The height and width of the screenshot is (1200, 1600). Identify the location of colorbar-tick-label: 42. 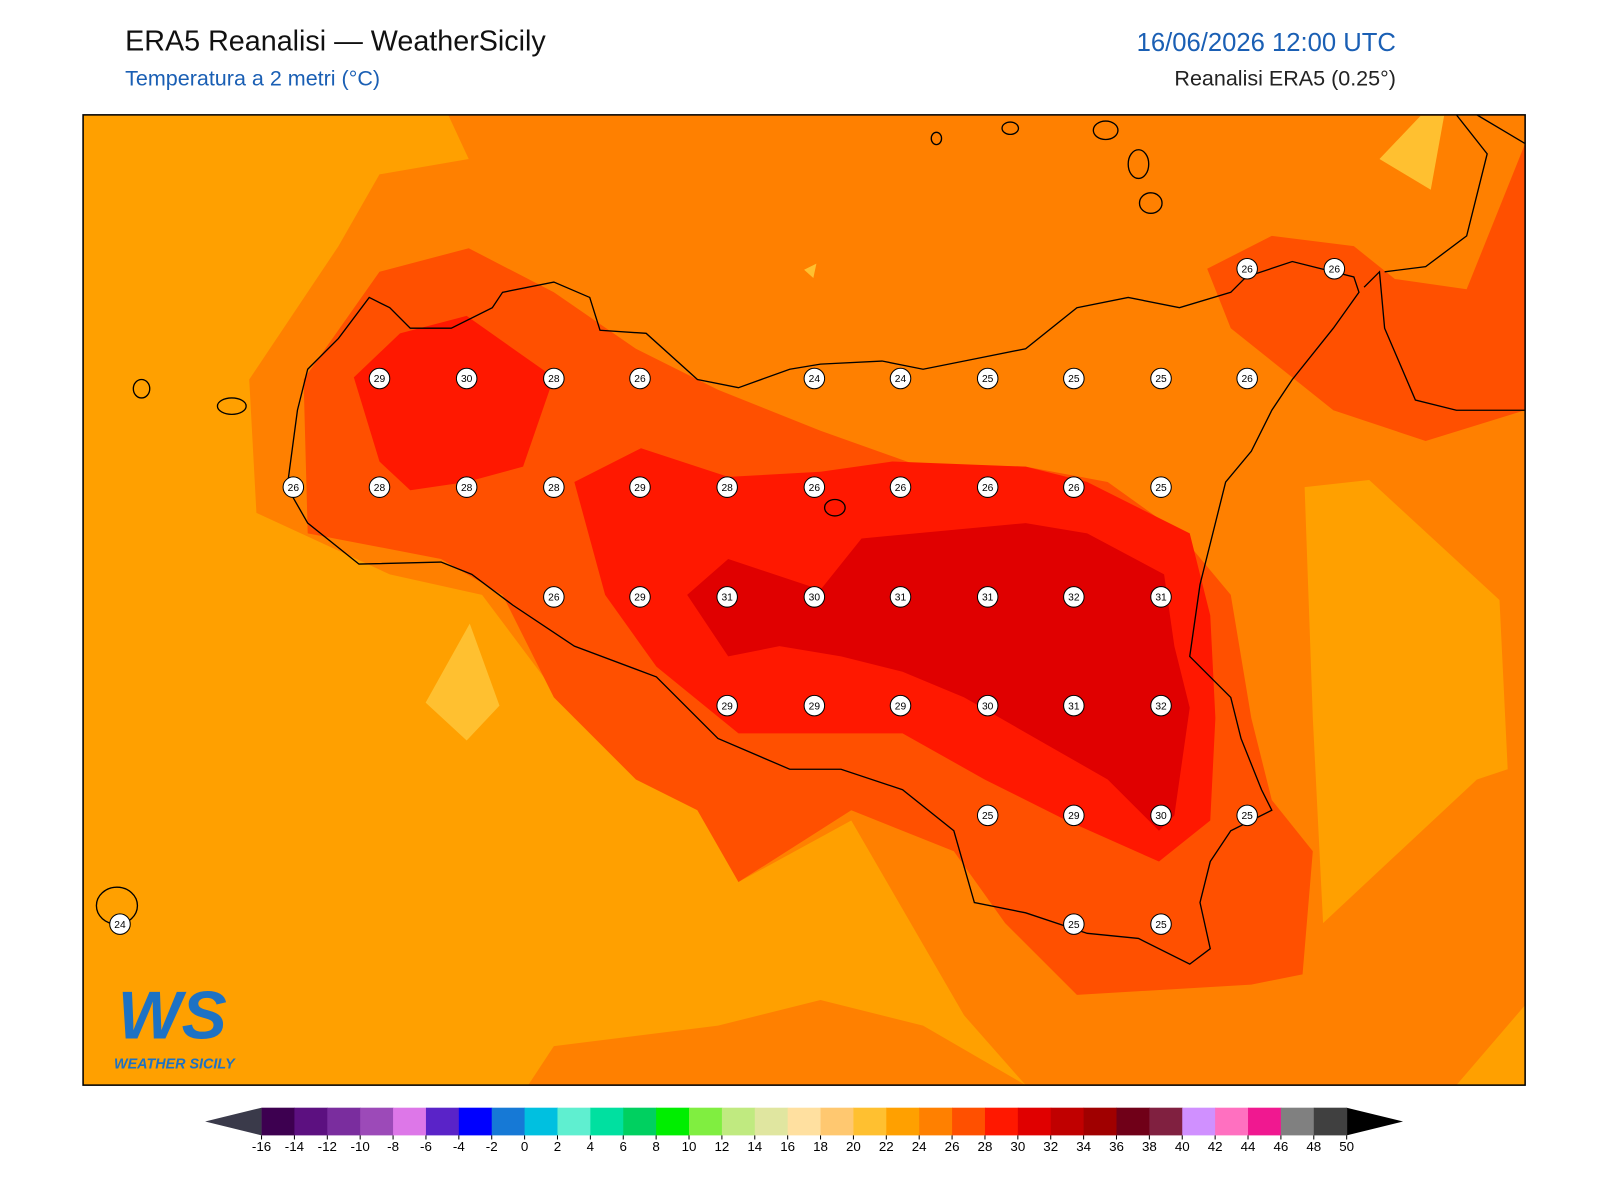
(1215, 1146).